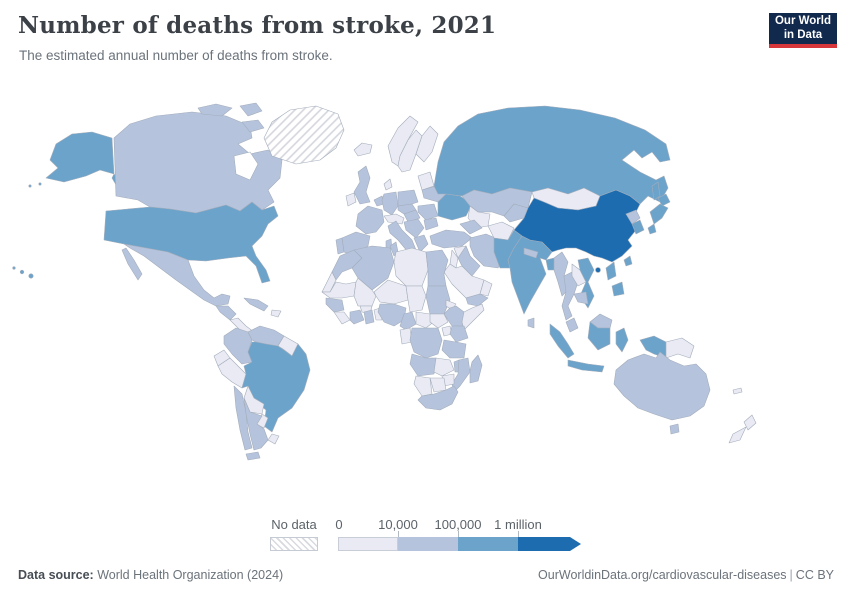  I want to click on country-china, so click(577, 226).